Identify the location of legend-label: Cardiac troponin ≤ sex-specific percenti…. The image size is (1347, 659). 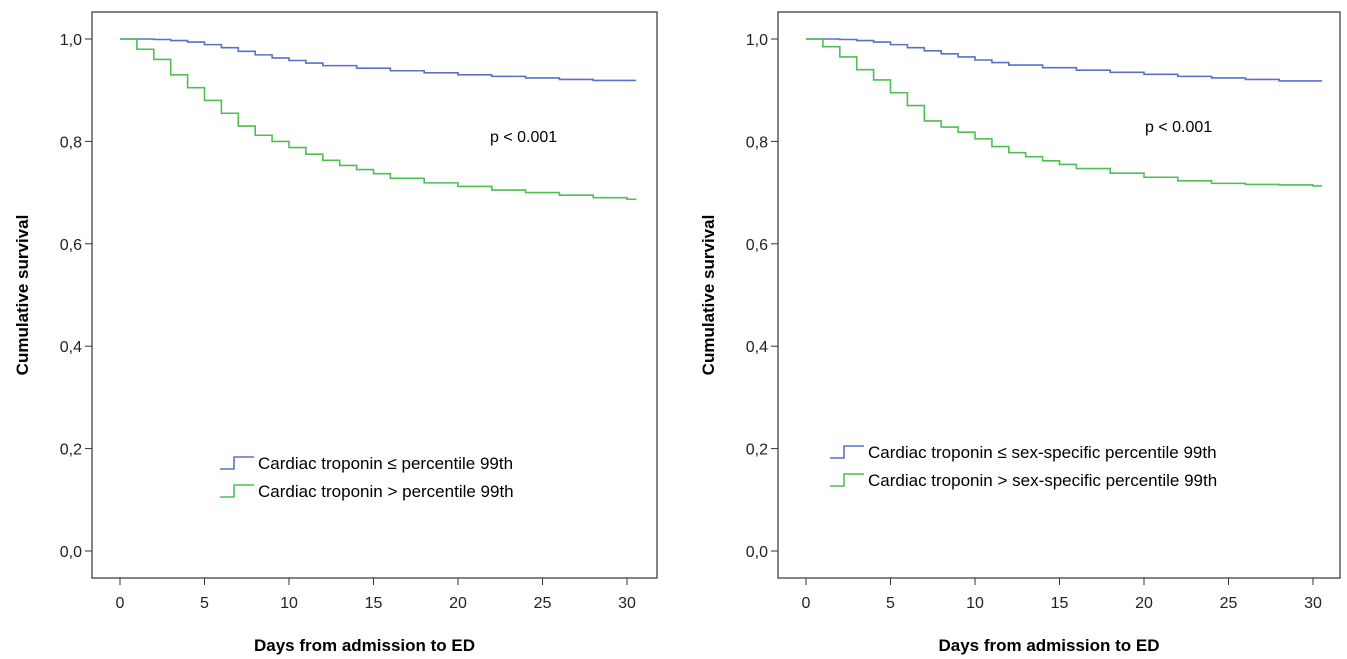
(1042, 452).